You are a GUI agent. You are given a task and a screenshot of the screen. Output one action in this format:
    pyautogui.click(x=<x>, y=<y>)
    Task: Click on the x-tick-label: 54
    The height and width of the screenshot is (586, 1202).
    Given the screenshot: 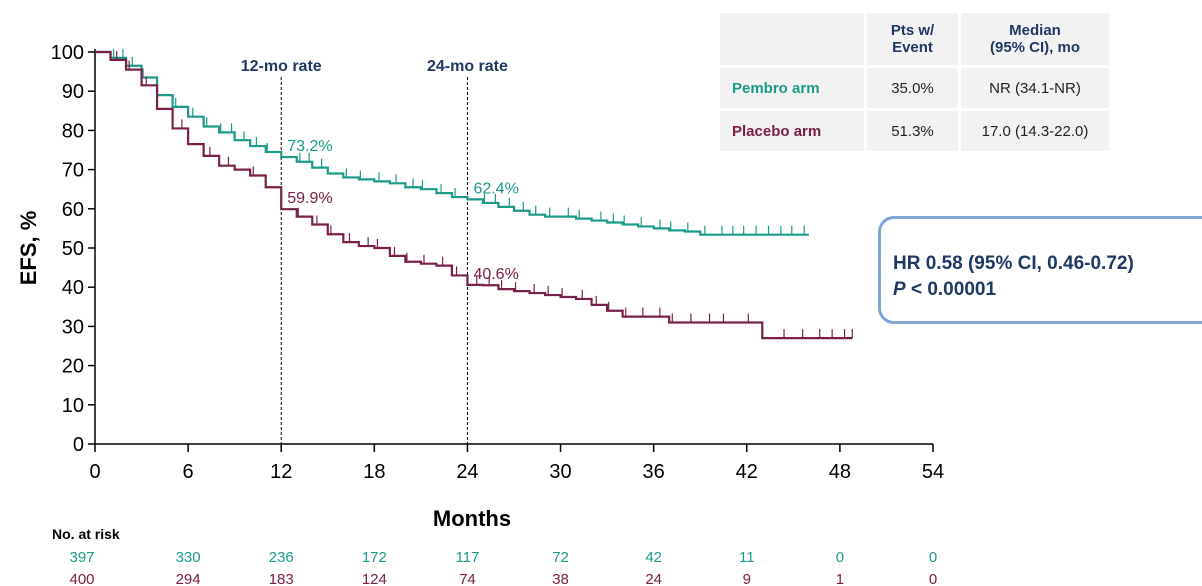 What is the action you would take?
    pyautogui.click(x=933, y=472)
    